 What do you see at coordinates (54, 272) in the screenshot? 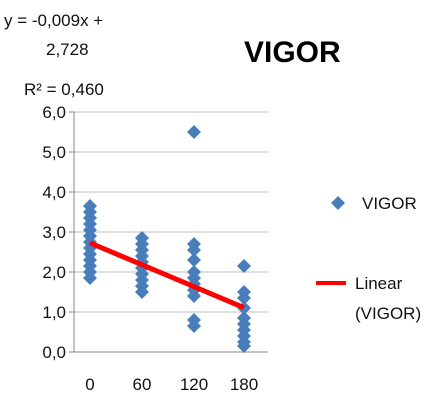
I see `y-tick-label: 2,0` at bounding box center [54, 272].